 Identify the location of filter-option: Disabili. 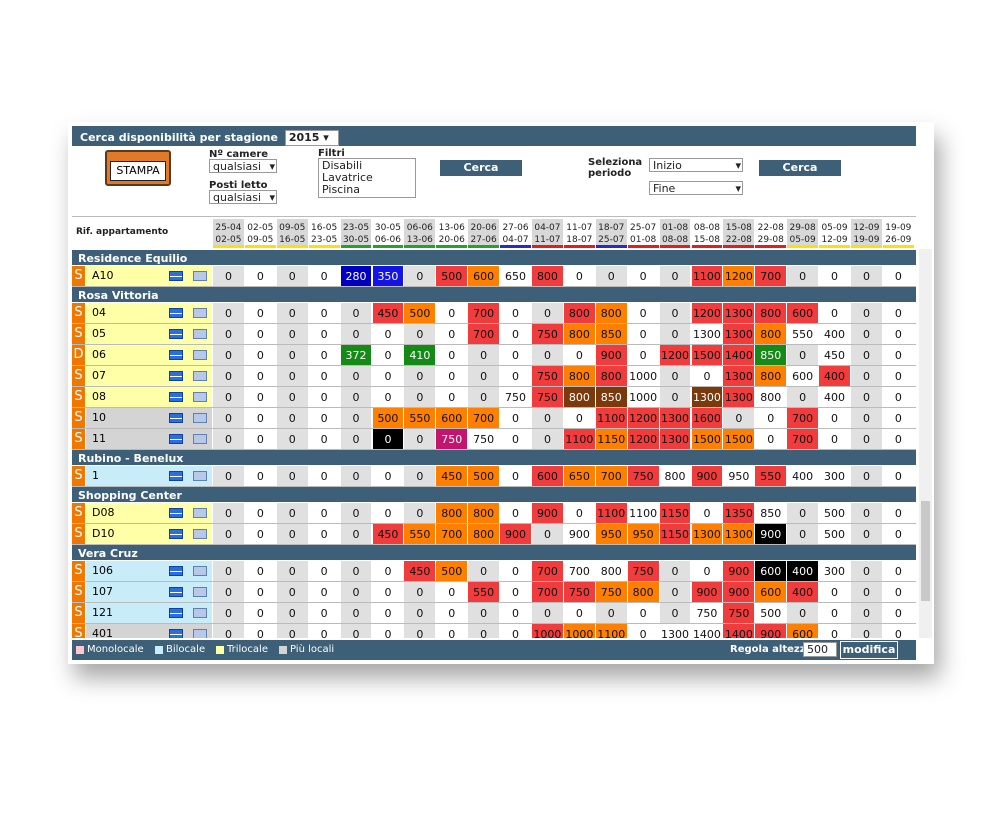
(342, 165).